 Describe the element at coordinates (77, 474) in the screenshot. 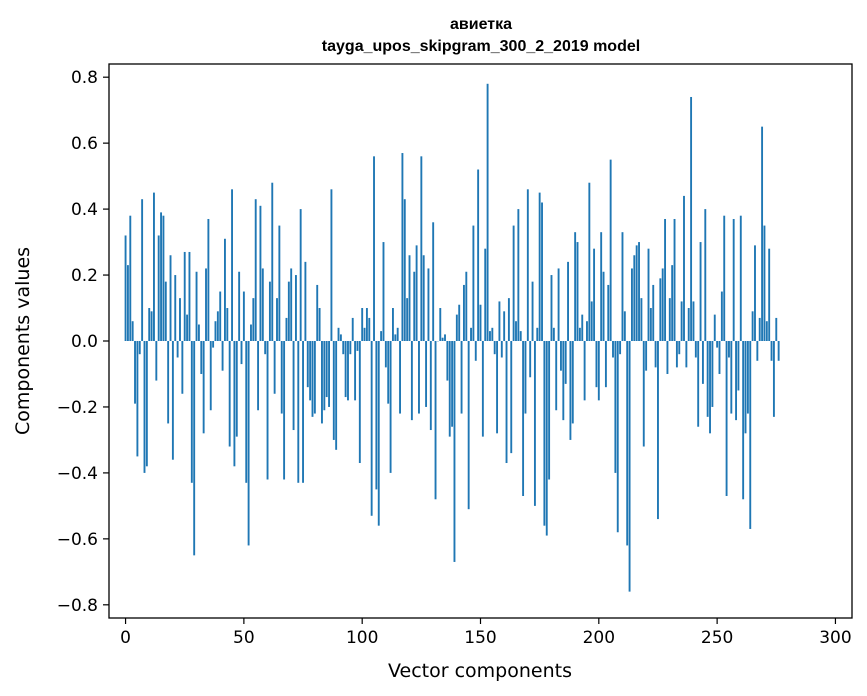

I see `y-tick-label: −0.4` at that location.